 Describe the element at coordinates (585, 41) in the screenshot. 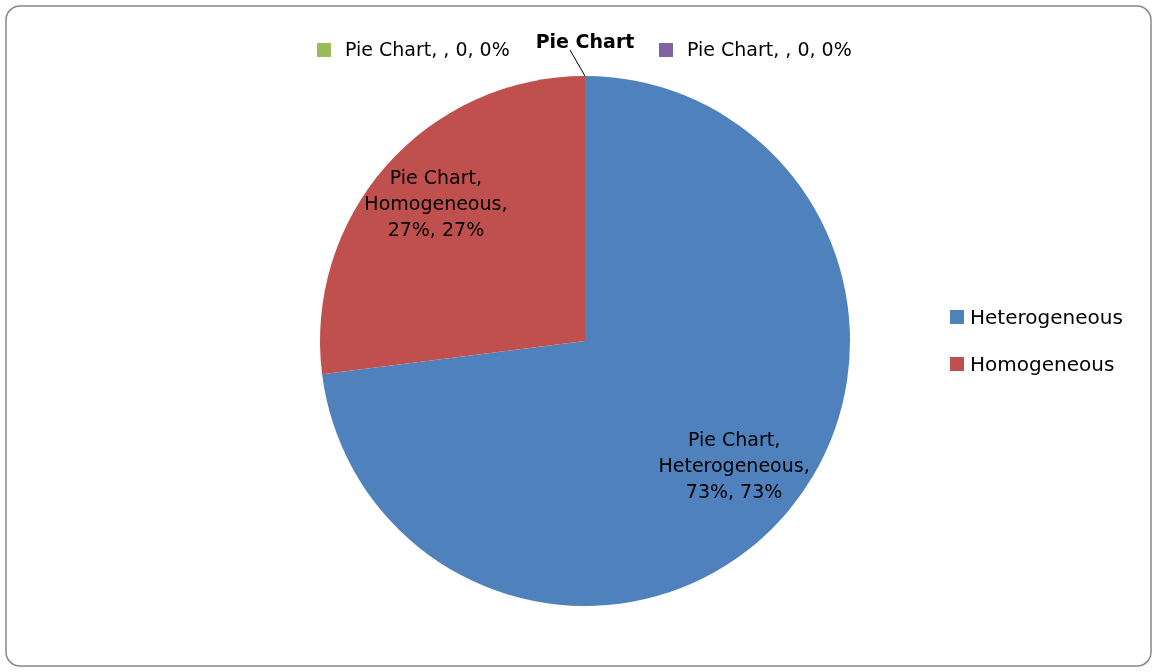

I see `chart-title: Pie Chart` at that location.